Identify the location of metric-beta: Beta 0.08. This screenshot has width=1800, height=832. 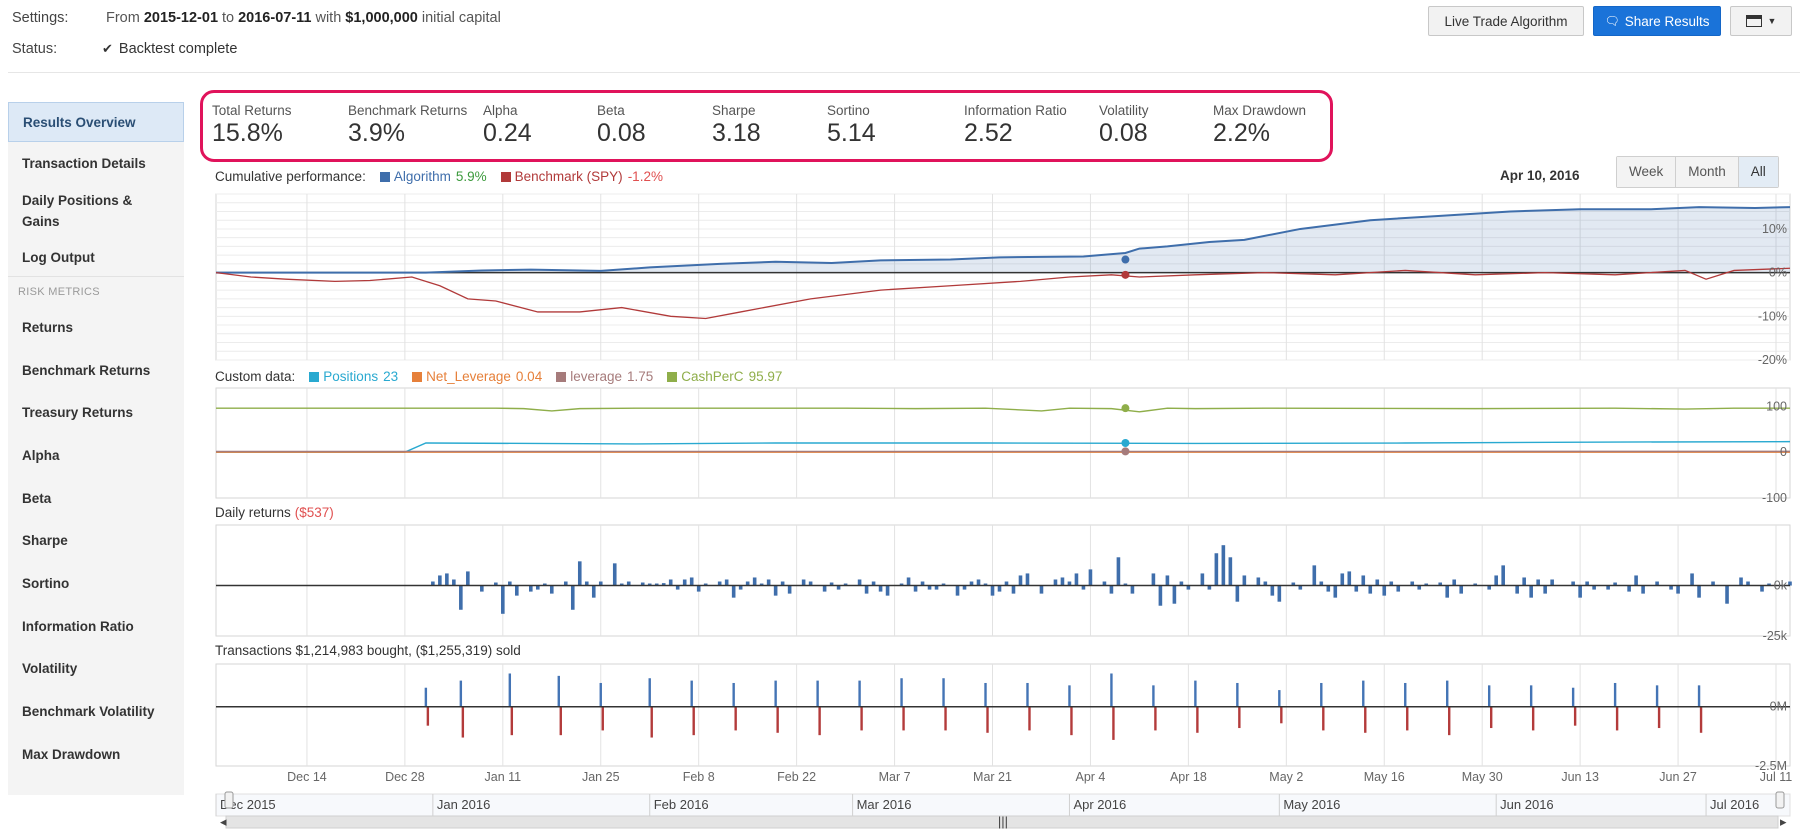
(621, 125).